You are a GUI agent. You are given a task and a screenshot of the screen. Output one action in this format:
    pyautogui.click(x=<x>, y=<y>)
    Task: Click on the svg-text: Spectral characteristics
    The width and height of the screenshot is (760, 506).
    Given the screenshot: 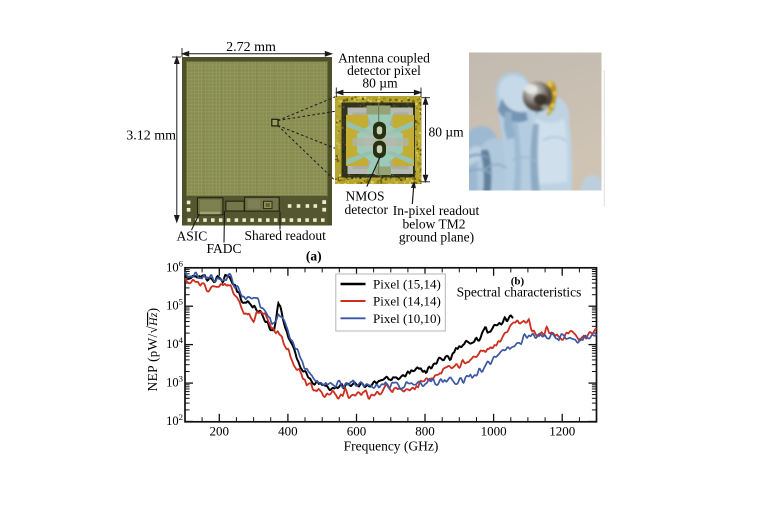 What is the action you would take?
    pyautogui.click(x=519, y=292)
    